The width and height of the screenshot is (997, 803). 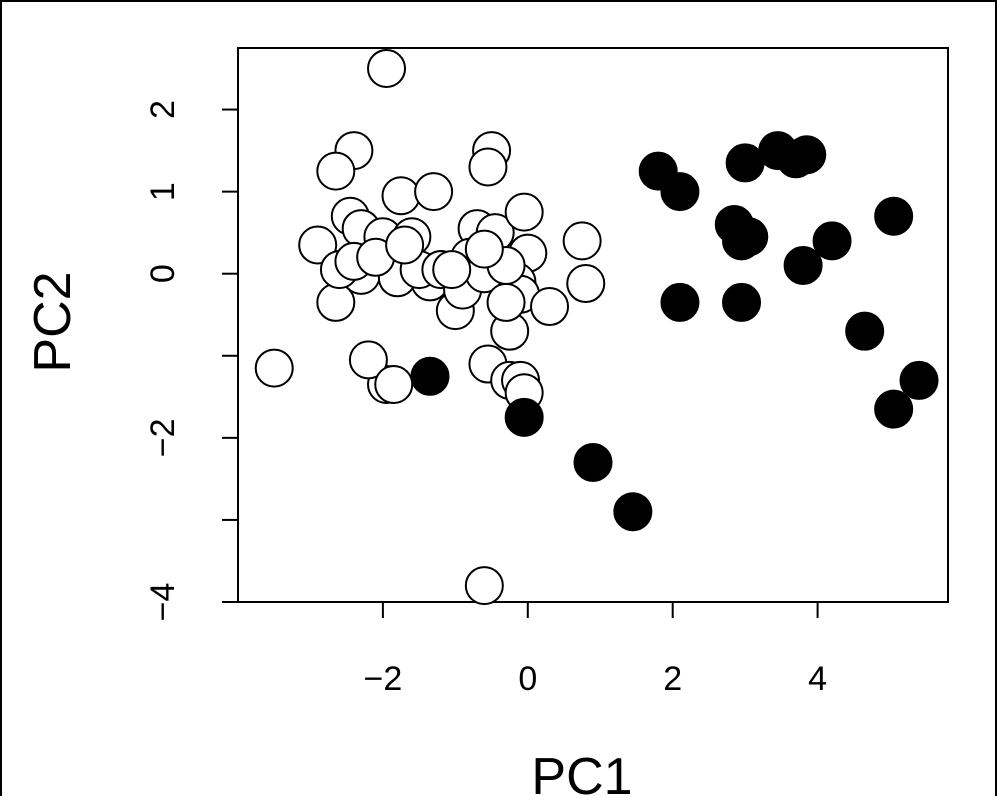 What do you see at coordinates (163, 191) in the screenshot?
I see `y-tick-label: 1` at bounding box center [163, 191].